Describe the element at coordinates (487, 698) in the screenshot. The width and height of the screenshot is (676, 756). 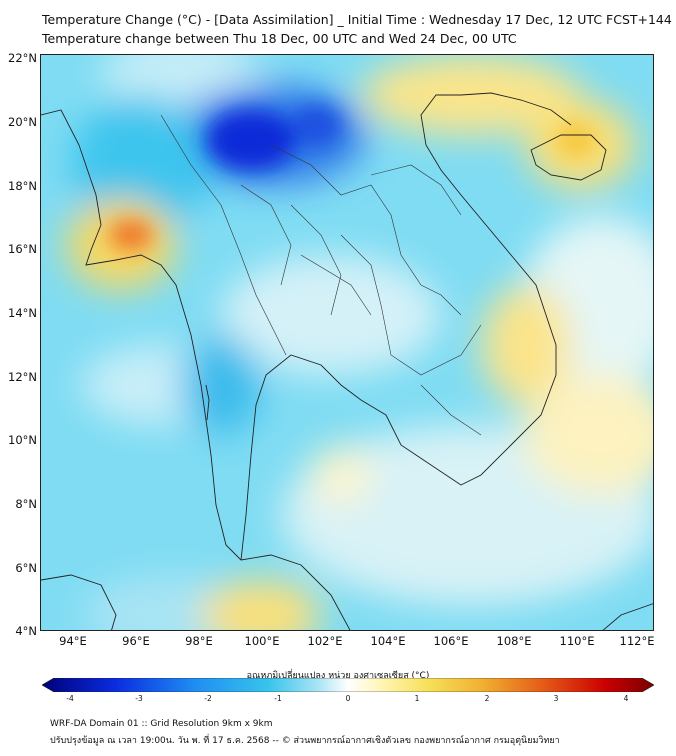
I see `colorbar-tick: 2` at that location.